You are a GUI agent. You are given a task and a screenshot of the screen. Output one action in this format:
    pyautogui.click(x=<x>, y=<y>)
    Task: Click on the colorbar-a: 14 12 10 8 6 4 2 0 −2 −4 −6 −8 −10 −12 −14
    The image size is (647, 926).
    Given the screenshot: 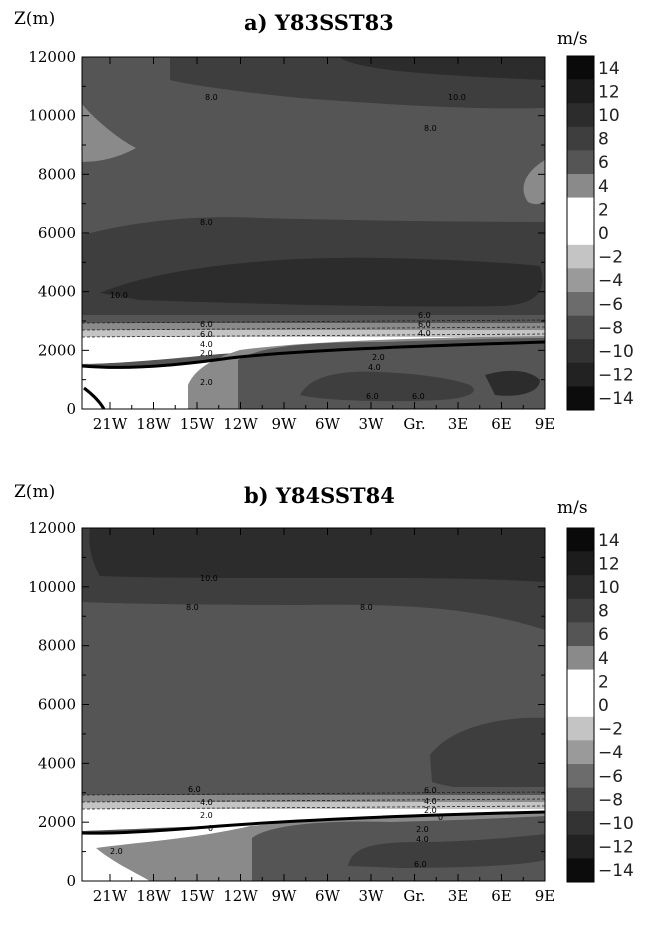 What is the action you would take?
    pyautogui.click(x=600, y=233)
    